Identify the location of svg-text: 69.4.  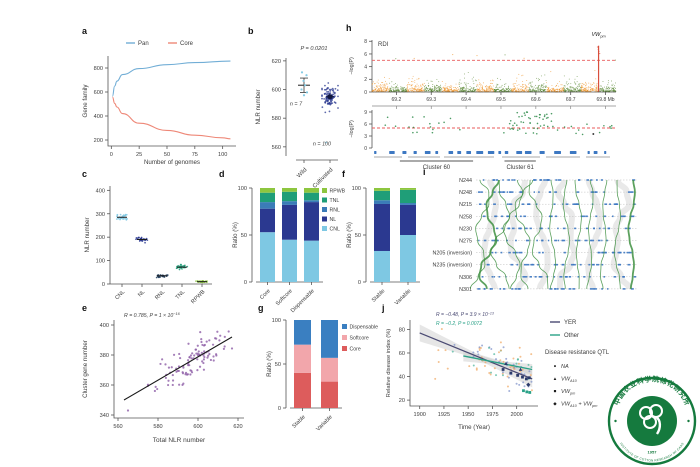
(466, 100).